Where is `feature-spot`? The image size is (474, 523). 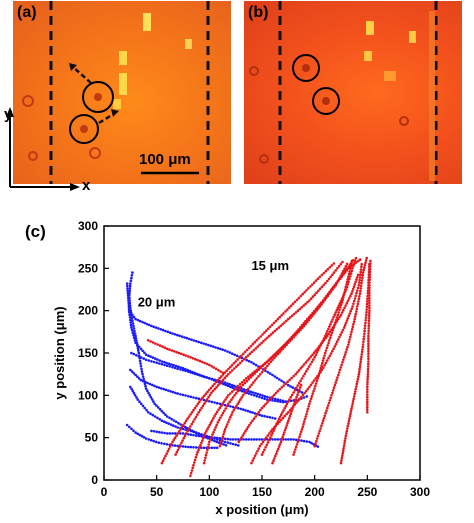
feature-spot is located at coordinates (147, 22).